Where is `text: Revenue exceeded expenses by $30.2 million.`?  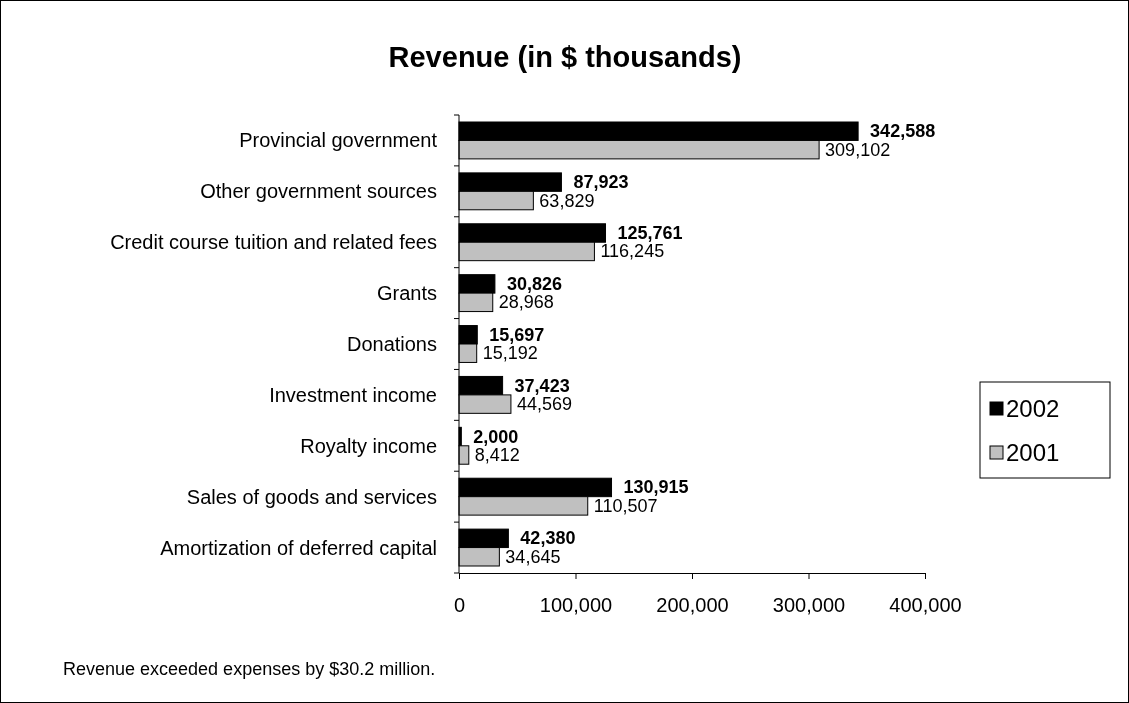
text: Revenue exceeded expenses by $30.2 million. is located at coordinates (249, 669).